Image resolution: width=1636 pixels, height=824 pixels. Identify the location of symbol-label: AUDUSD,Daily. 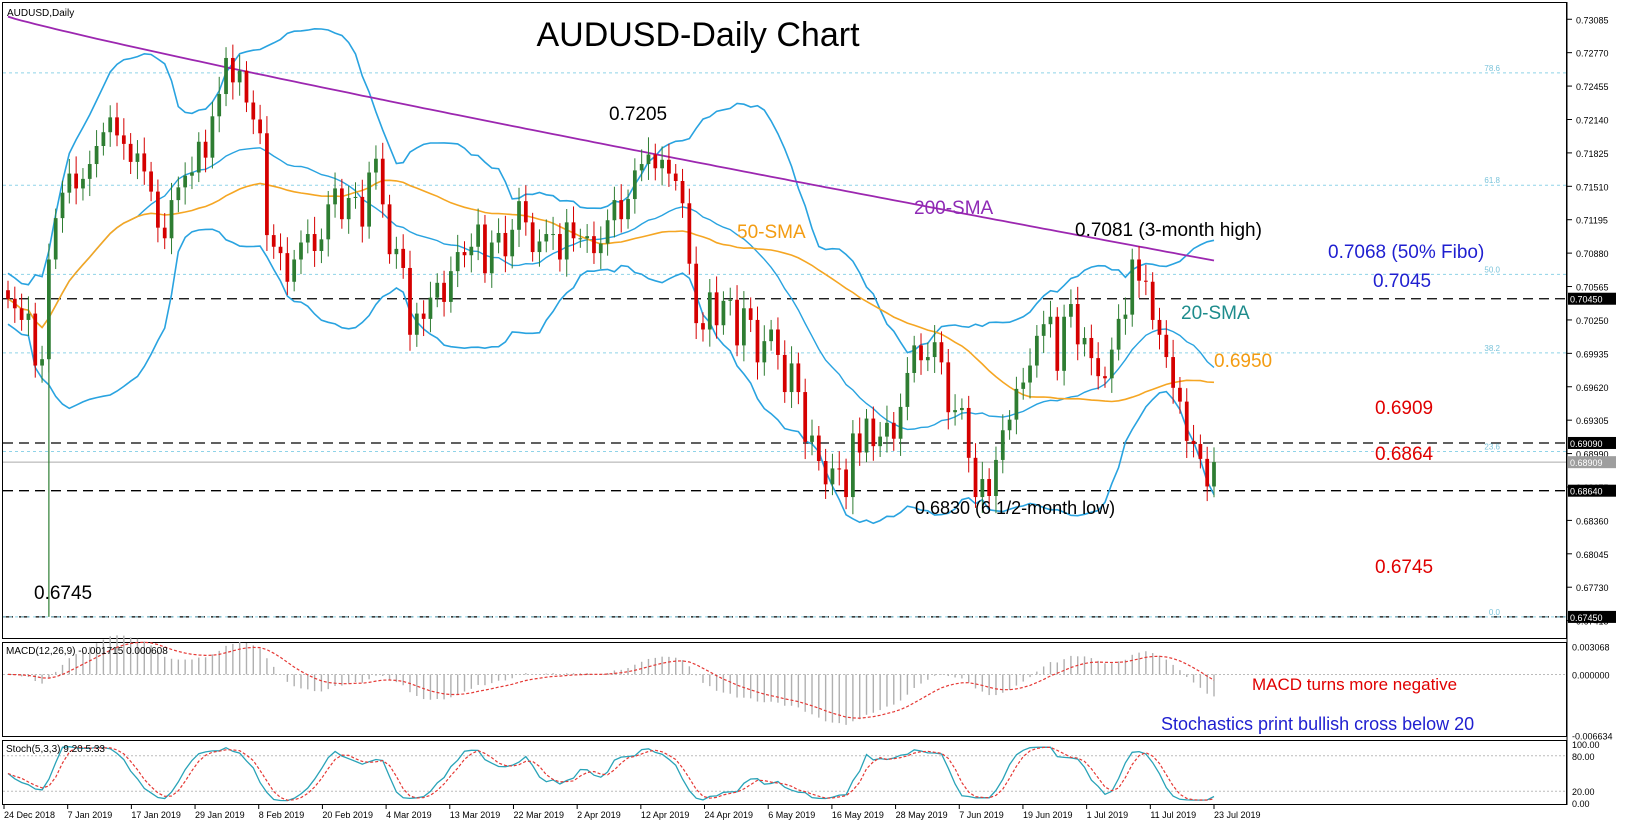
(40, 13).